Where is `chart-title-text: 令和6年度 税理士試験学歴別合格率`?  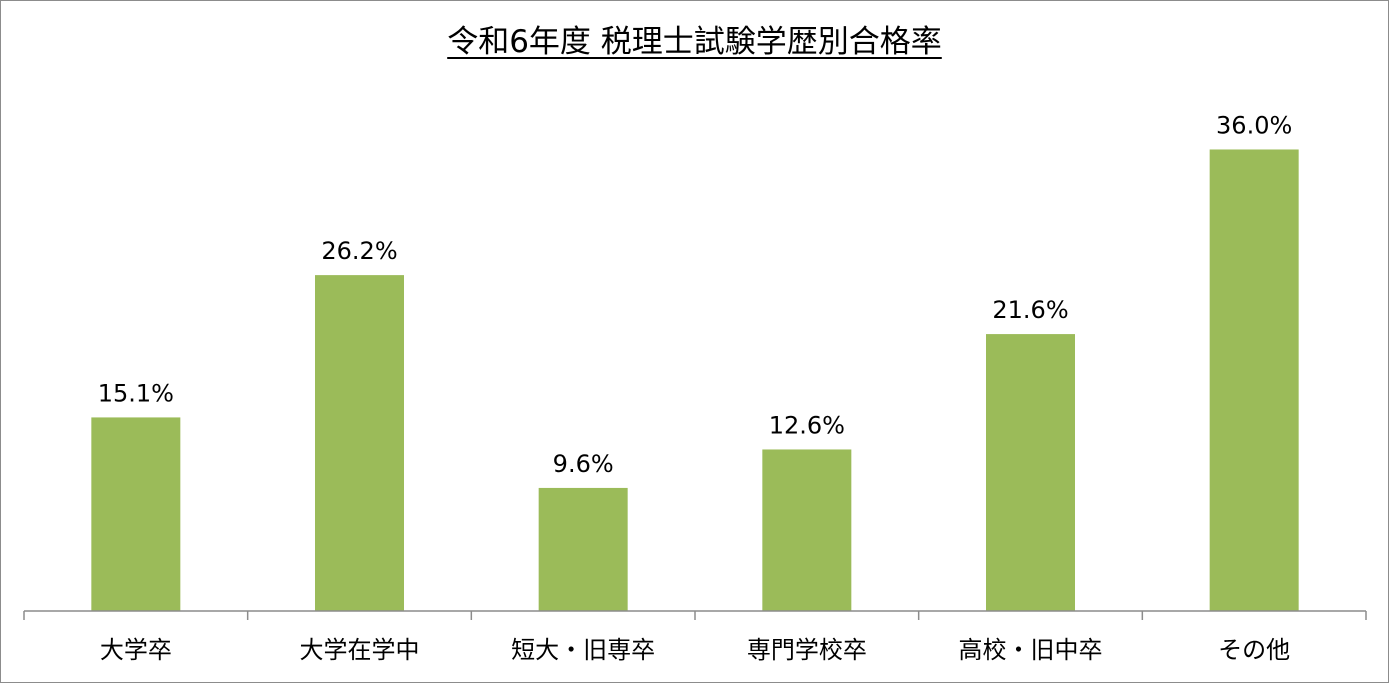
chart-title-text: 令和6年度 税理士試験学歴別合格率 is located at coordinates (694, 42).